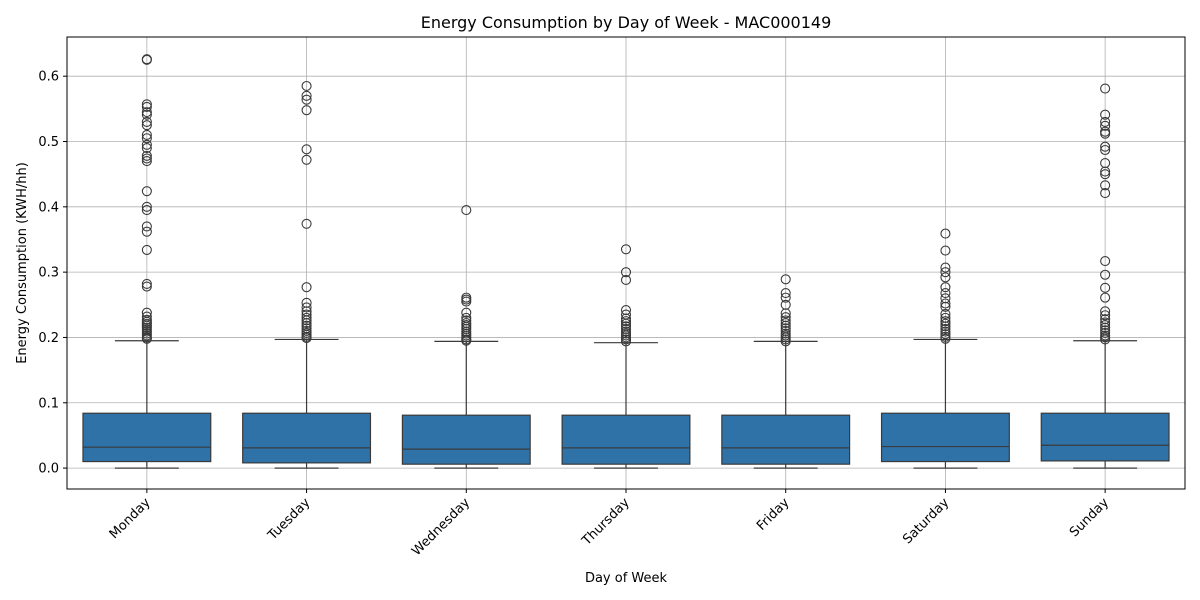 This screenshot has height=600, width=1200. Describe the element at coordinates (48, 77) in the screenshot. I see `y-tick-label: 0.6` at that location.